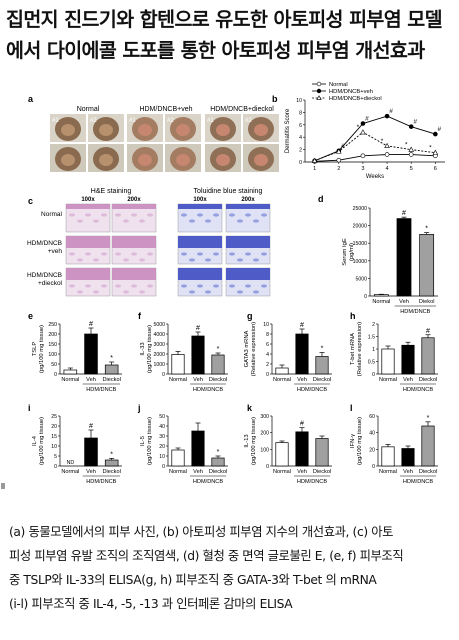 The height and width of the screenshot is (640, 459). What do you see at coordinates (159, 335) in the screenshot?
I see `y-tick-label: 4000` at bounding box center [159, 335].